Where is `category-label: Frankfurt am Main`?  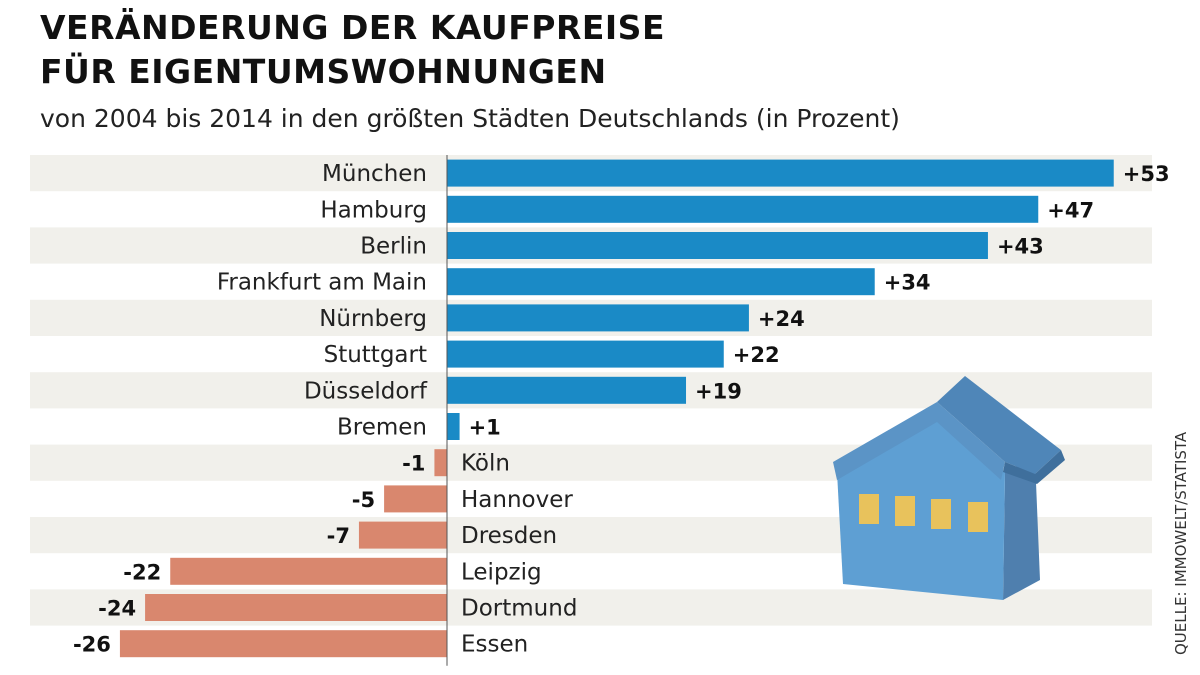
category-label: Frankfurt am Main is located at coordinates (322, 283).